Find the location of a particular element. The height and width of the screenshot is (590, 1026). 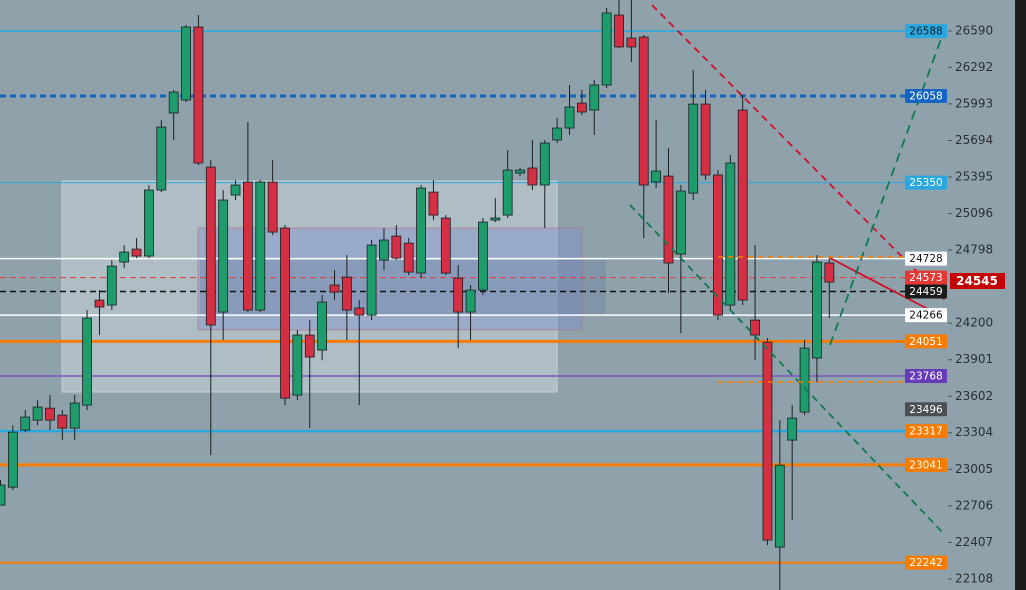

y-tick-label: 22108 is located at coordinates (974, 578).